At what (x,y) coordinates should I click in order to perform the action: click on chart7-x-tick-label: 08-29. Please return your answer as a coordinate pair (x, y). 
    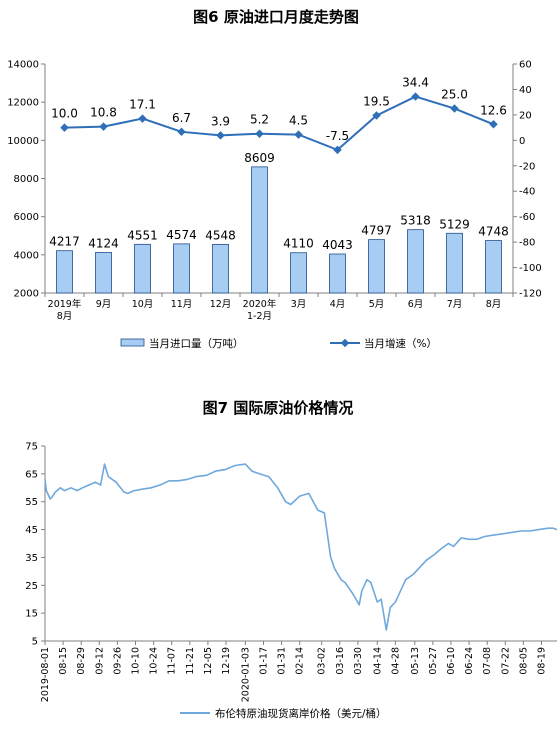
    Looking at the image, I should click on (81, 661).